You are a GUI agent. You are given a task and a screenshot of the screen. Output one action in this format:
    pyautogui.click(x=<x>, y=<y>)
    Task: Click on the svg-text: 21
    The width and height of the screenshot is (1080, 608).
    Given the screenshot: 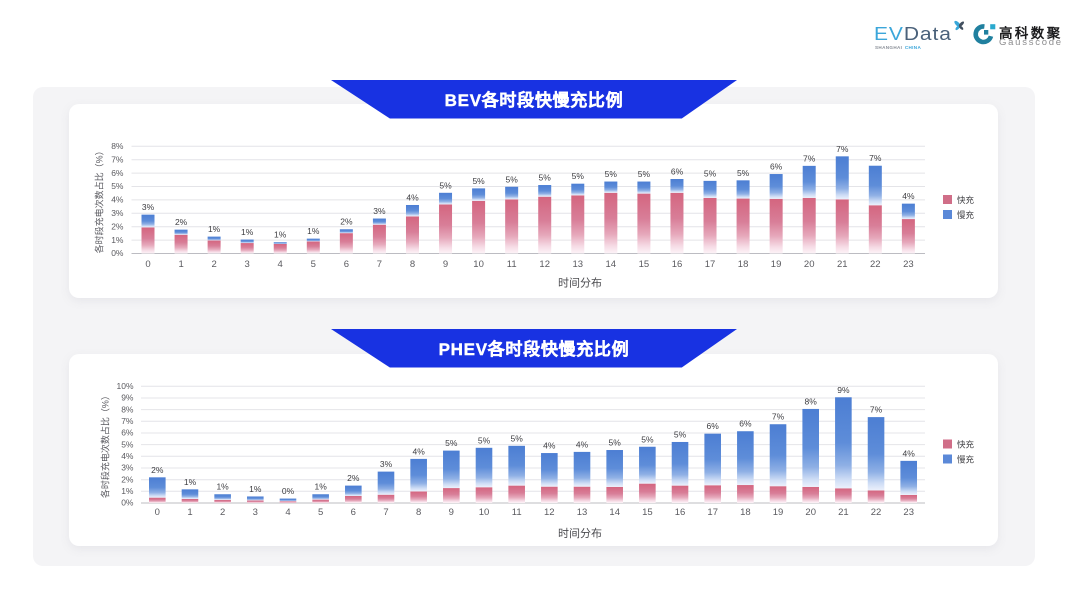 What is the action you would take?
    pyautogui.click(x=843, y=512)
    